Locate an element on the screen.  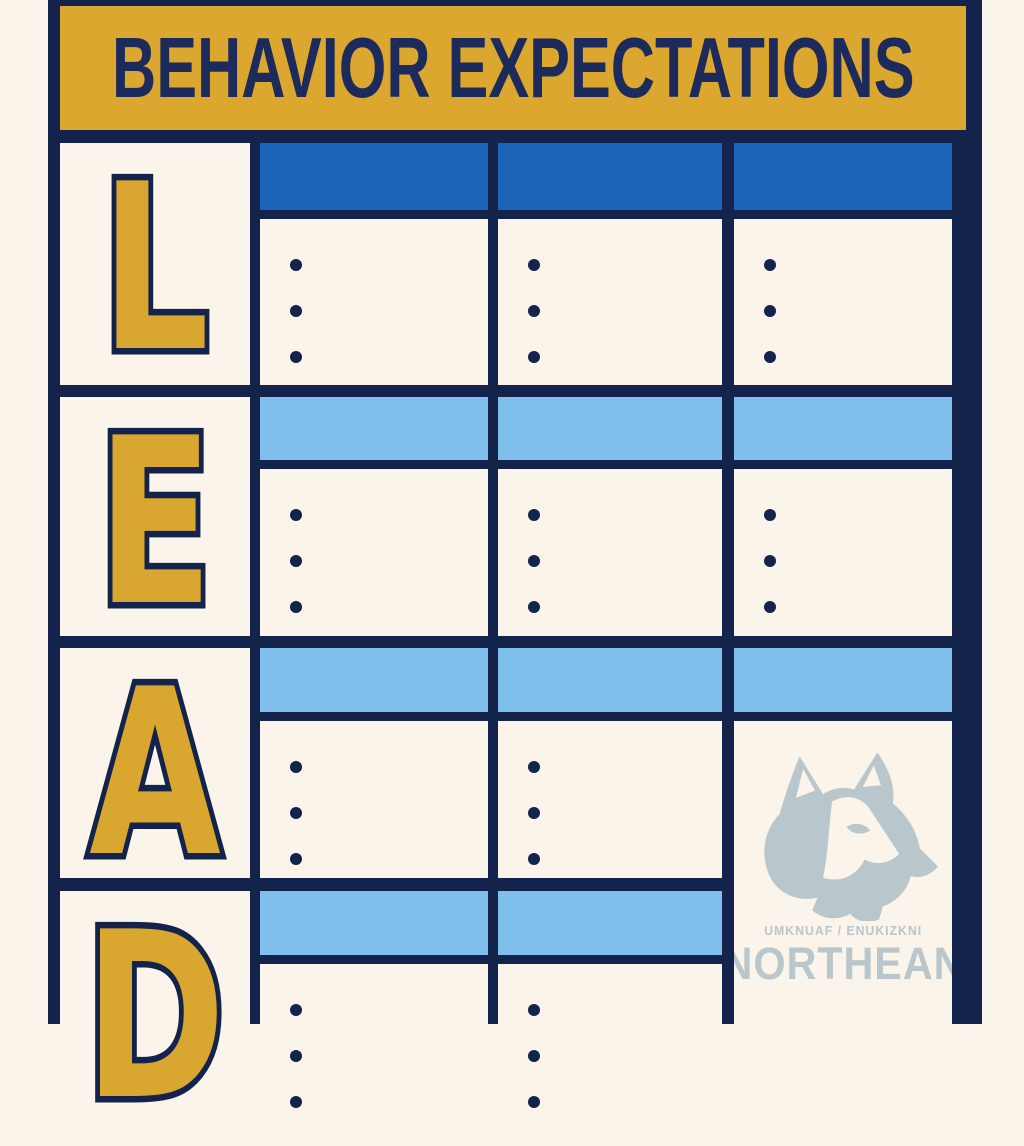
lead-letter-D: D is located at coordinates (154, 1016).